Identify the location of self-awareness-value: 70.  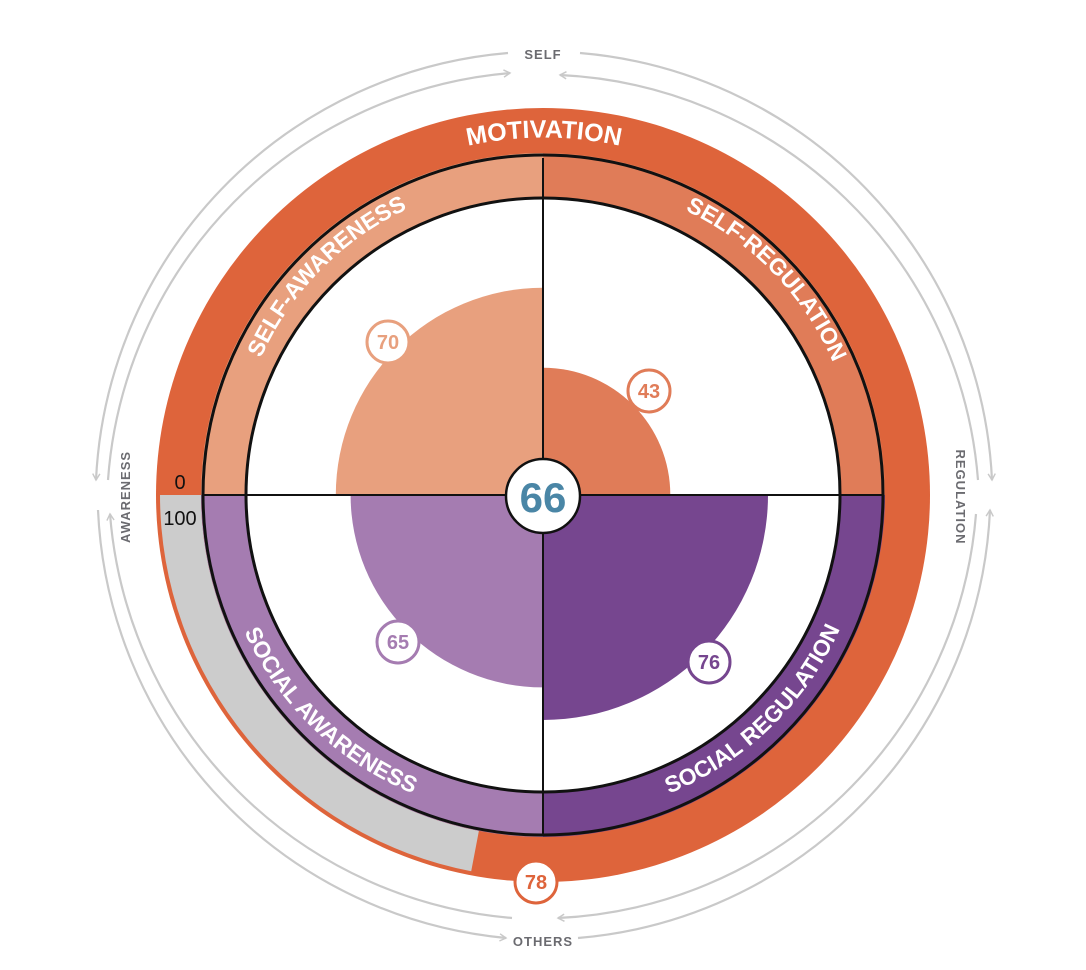
(388, 343).